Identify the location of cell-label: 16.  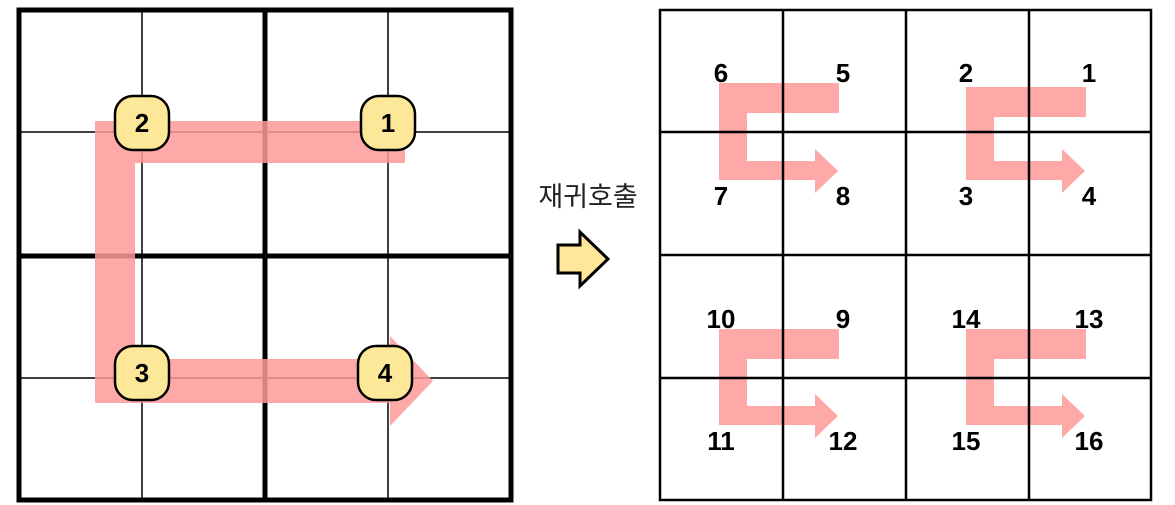
(1089, 441).